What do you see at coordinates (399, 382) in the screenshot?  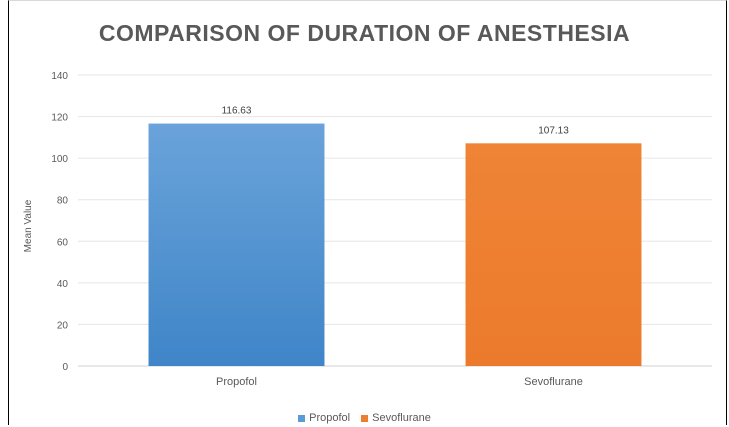 I see `x-axis-categories: Propofol Sevoflurane` at bounding box center [399, 382].